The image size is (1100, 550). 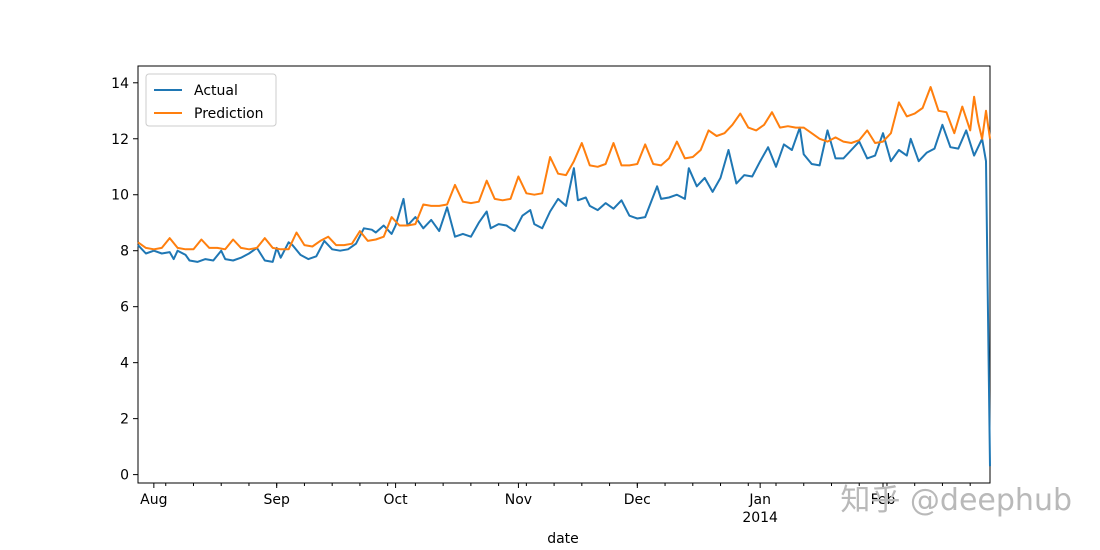 I want to click on x-tick-label: Nov, so click(x=518, y=500).